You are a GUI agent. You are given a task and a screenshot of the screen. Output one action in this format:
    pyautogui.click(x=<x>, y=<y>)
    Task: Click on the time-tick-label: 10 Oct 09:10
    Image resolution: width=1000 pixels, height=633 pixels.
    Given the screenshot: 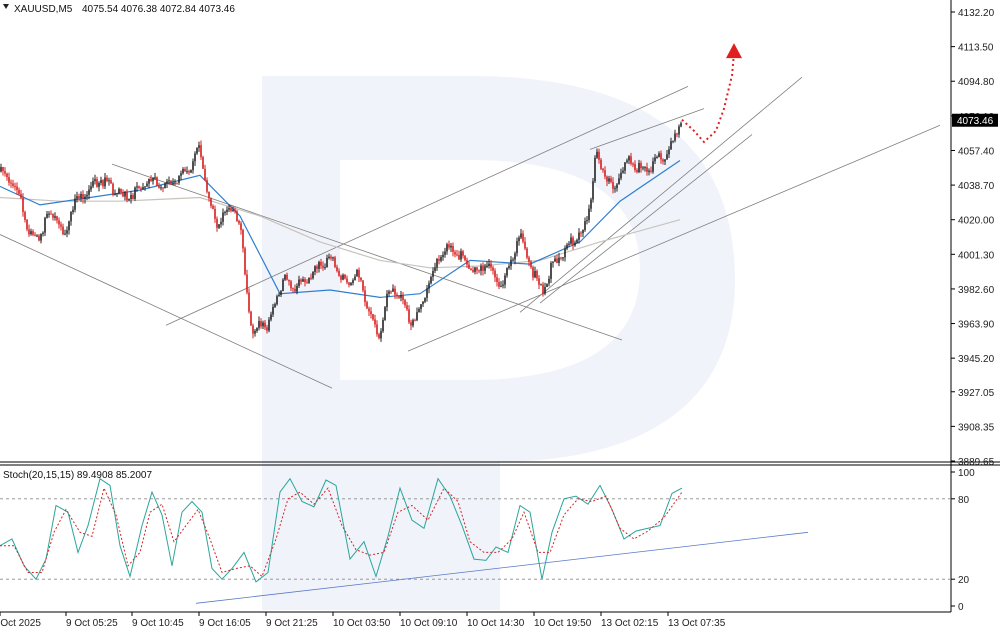 What is the action you would take?
    pyautogui.click(x=429, y=623)
    